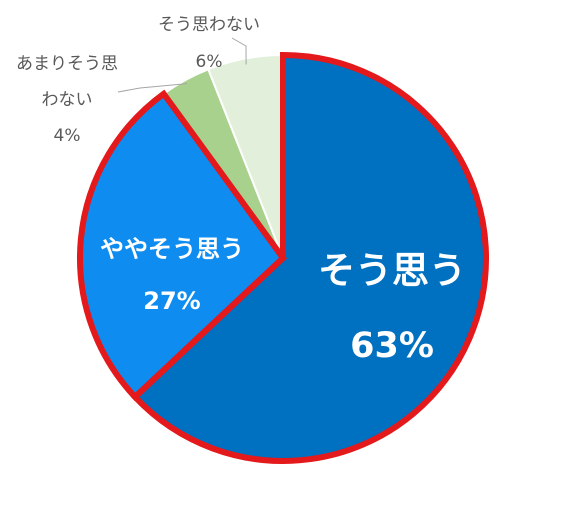 The height and width of the screenshot is (518, 565). What do you see at coordinates (182, 65) in the screenshot?
I see `leader-lines` at bounding box center [182, 65].